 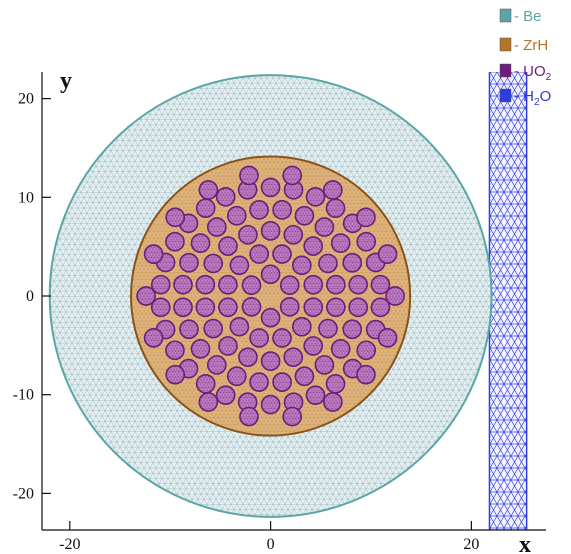 I want to click on x-tick-label: -20, so click(x=69, y=544).